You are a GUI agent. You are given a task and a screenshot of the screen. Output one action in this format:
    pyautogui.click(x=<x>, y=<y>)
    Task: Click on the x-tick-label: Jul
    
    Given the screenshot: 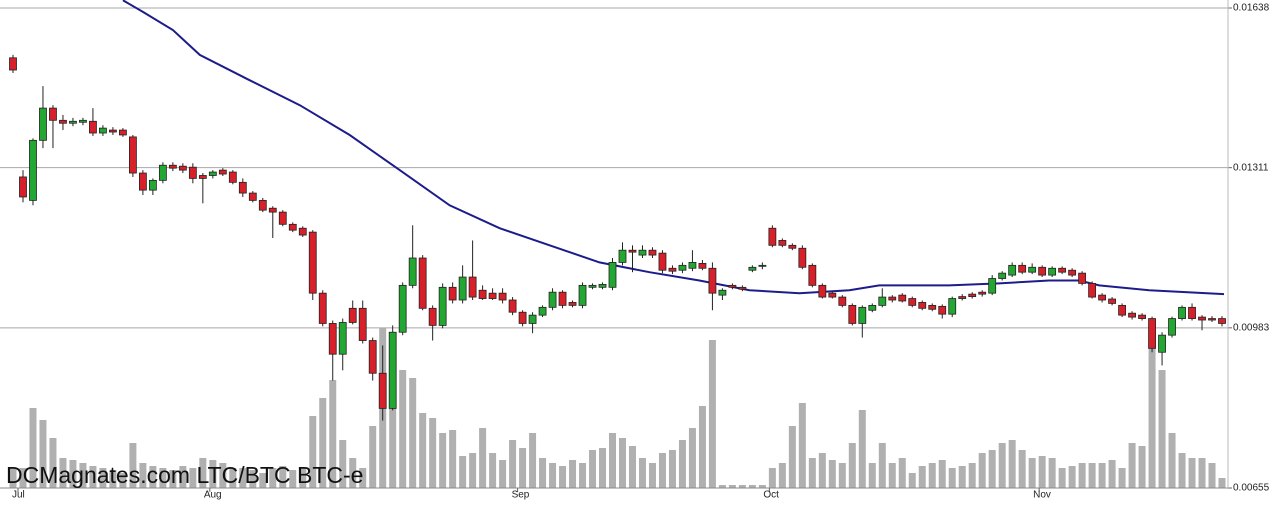 What is the action you would take?
    pyautogui.click(x=18, y=495)
    